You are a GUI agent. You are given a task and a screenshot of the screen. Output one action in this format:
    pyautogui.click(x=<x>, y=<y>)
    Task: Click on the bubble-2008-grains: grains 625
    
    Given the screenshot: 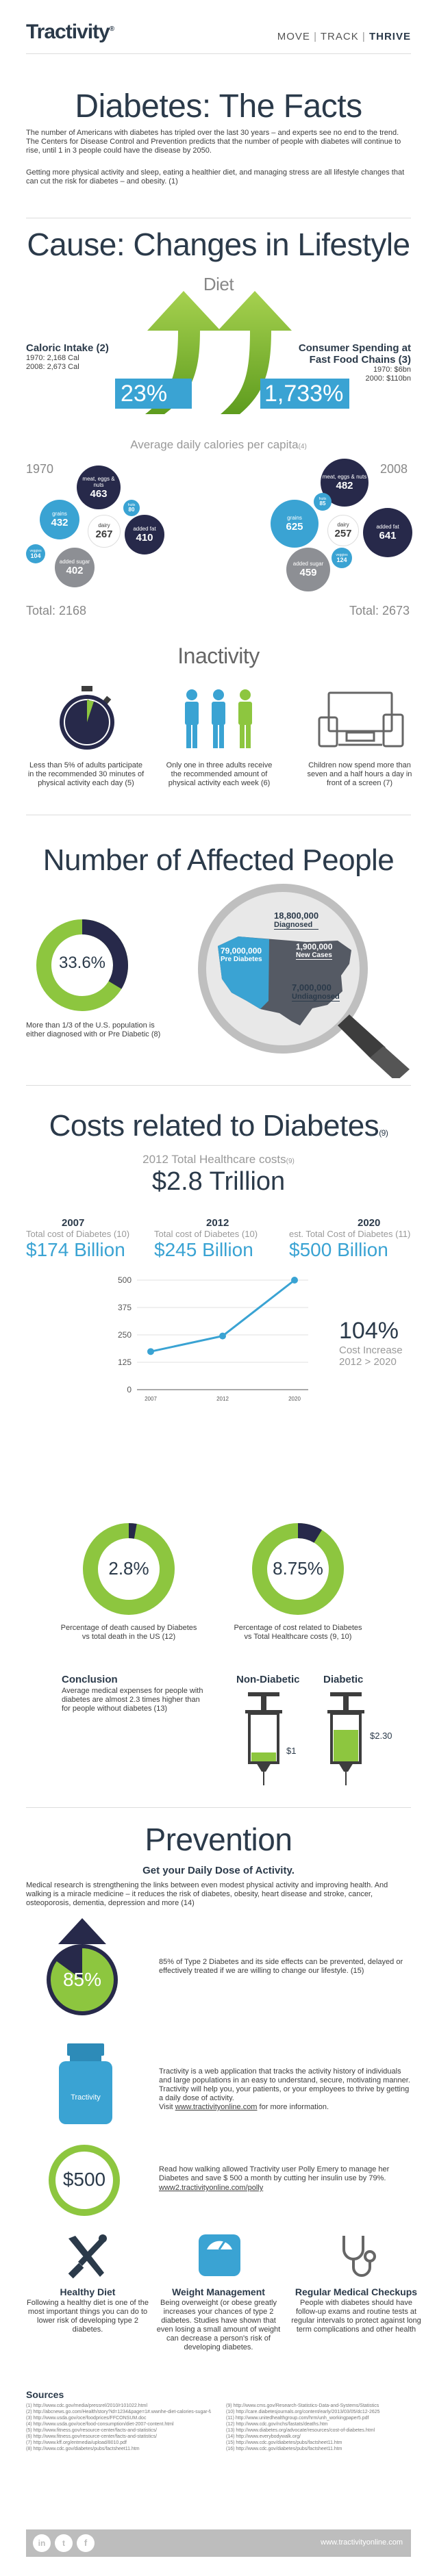 What is the action you would take?
    pyautogui.click(x=295, y=524)
    